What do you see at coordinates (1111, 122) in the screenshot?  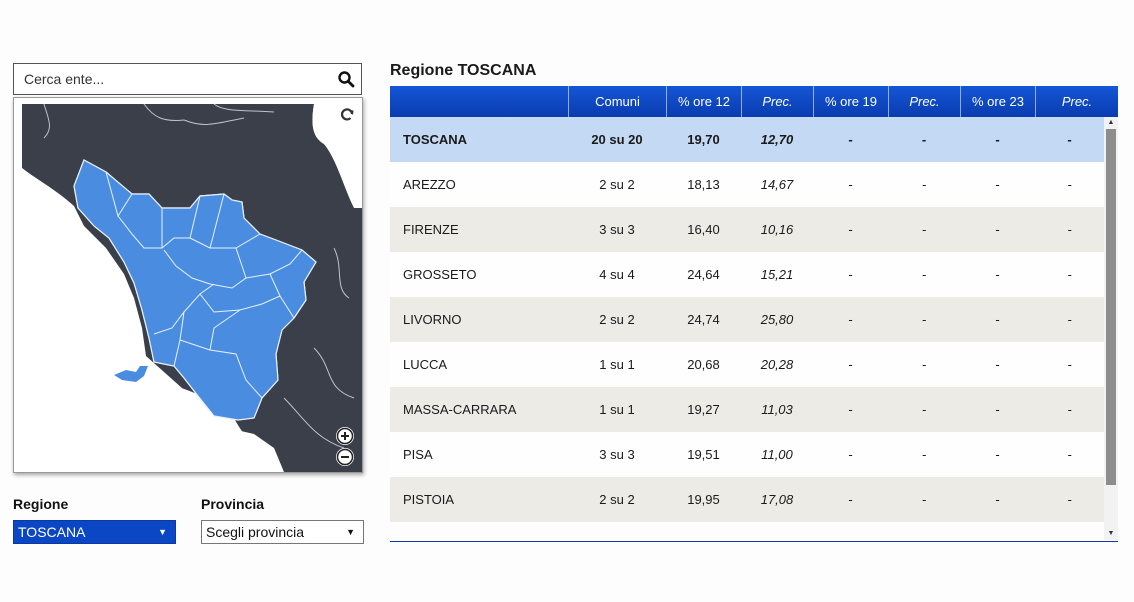 I see `scroll-up-icon: ▲` at bounding box center [1111, 122].